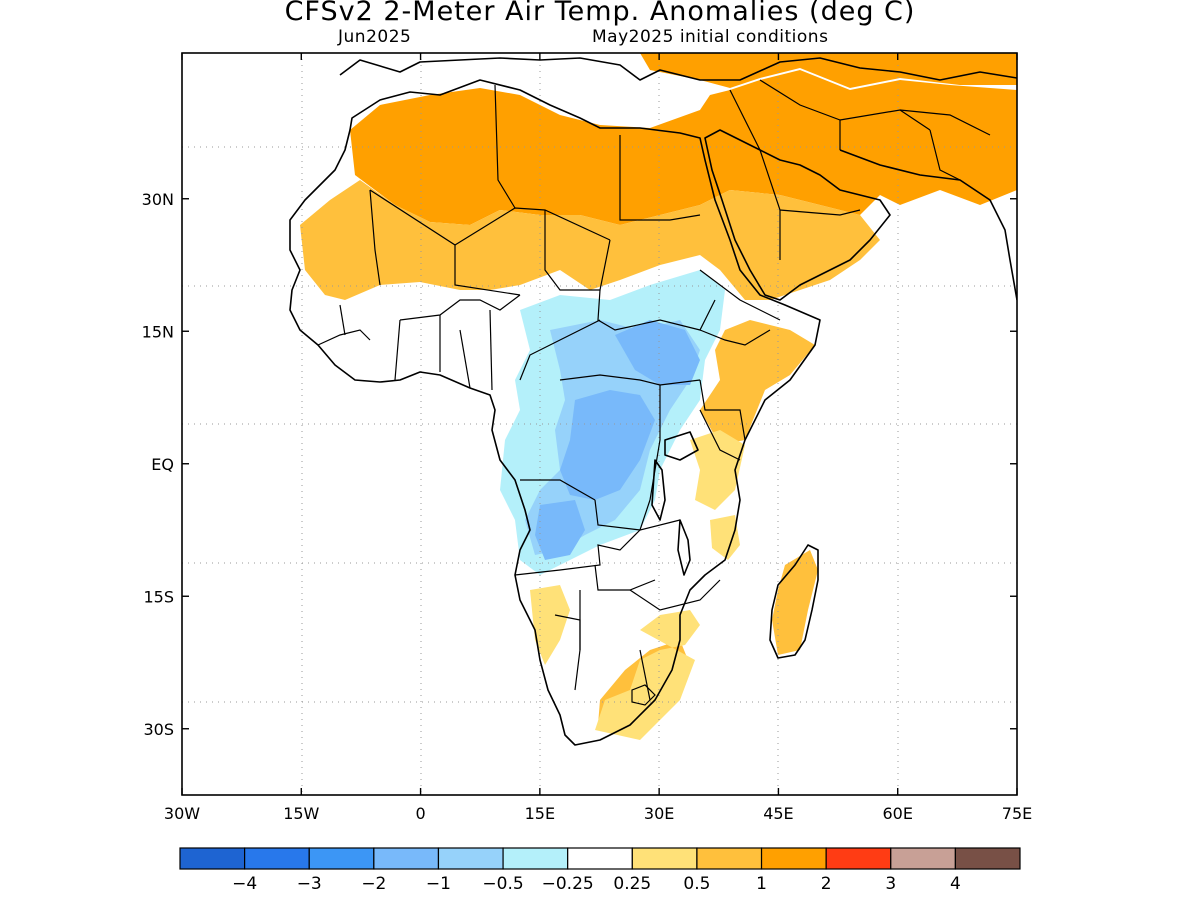 This screenshot has height=900, width=1200. What do you see at coordinates (717, 470) in the screenshot?
I see `anomaly-region-kenya` at bounding box center [717, 470].